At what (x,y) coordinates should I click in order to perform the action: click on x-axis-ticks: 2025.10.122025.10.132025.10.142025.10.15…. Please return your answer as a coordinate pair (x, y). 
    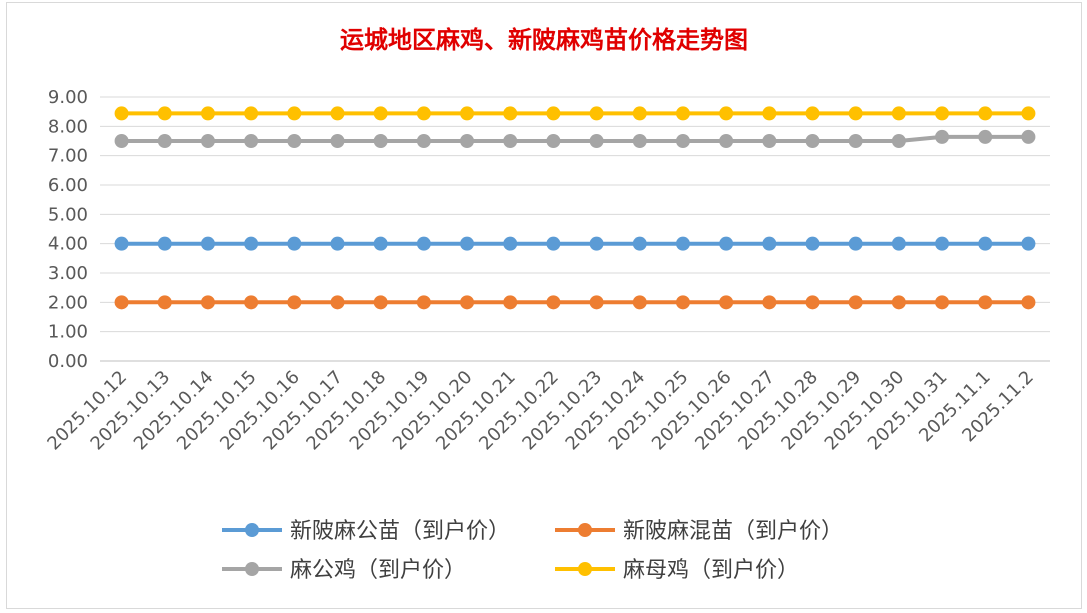
    Looking at the image, I should click on (540, 411).